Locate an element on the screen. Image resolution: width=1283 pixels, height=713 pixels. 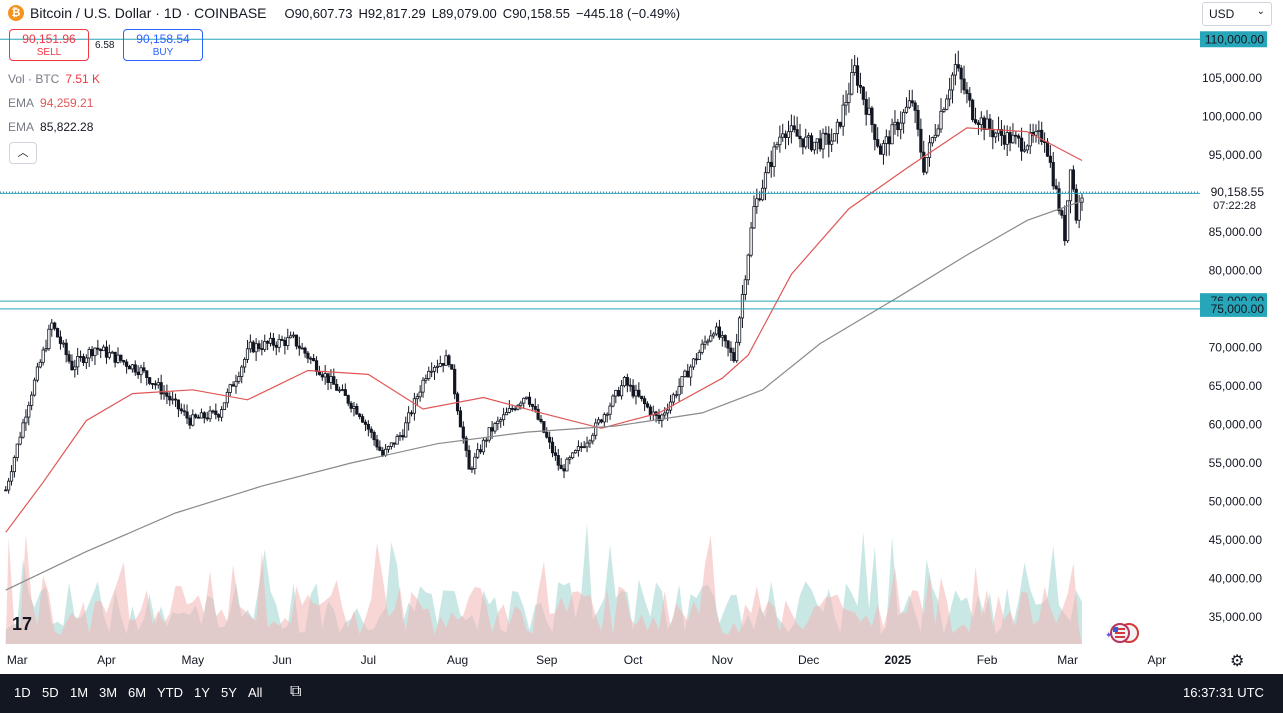
volume-area is located at coordinates (544, 583).